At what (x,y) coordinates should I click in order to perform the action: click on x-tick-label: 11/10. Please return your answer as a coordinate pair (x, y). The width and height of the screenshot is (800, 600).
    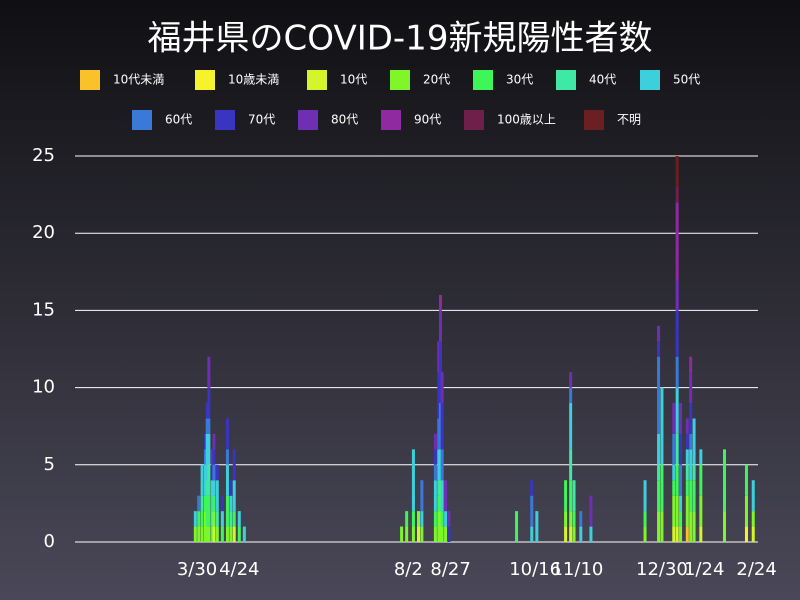
    Looking at the image, I should click on (577, 569).